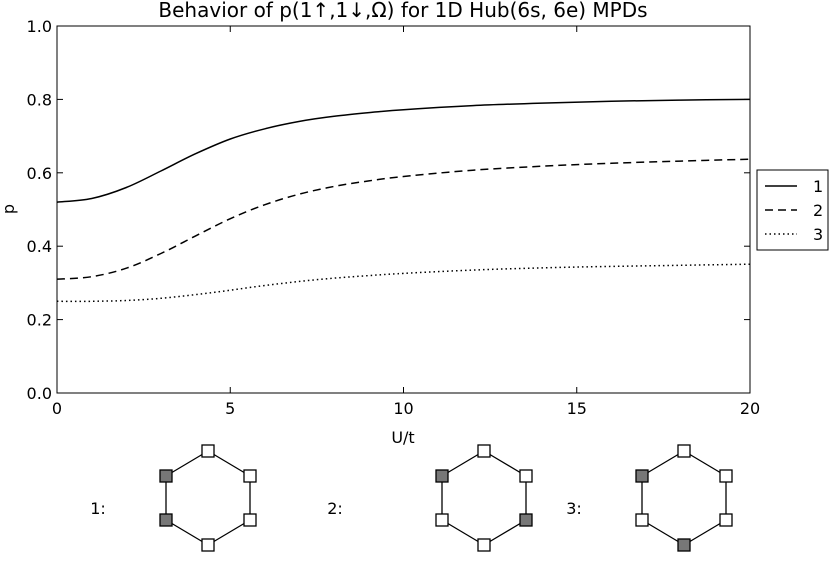  What do you see at coordinates (335, 508) in the screenshot?
I see `diagram-label: 2:` at bounding box center [335, 508].